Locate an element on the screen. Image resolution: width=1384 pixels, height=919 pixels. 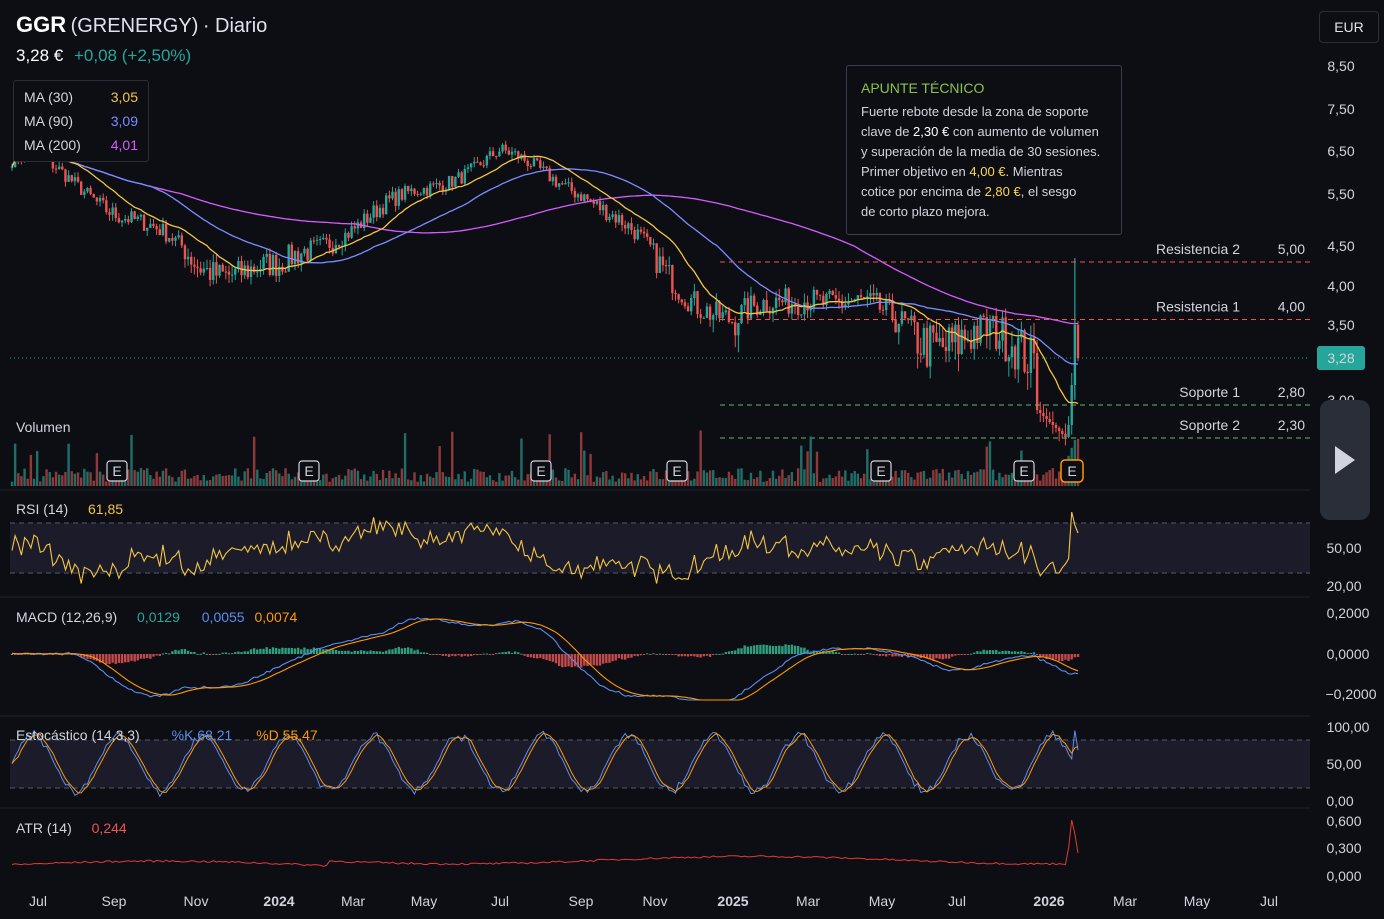
level-label: Soporte 1 is located at coordinates (1209, 392).